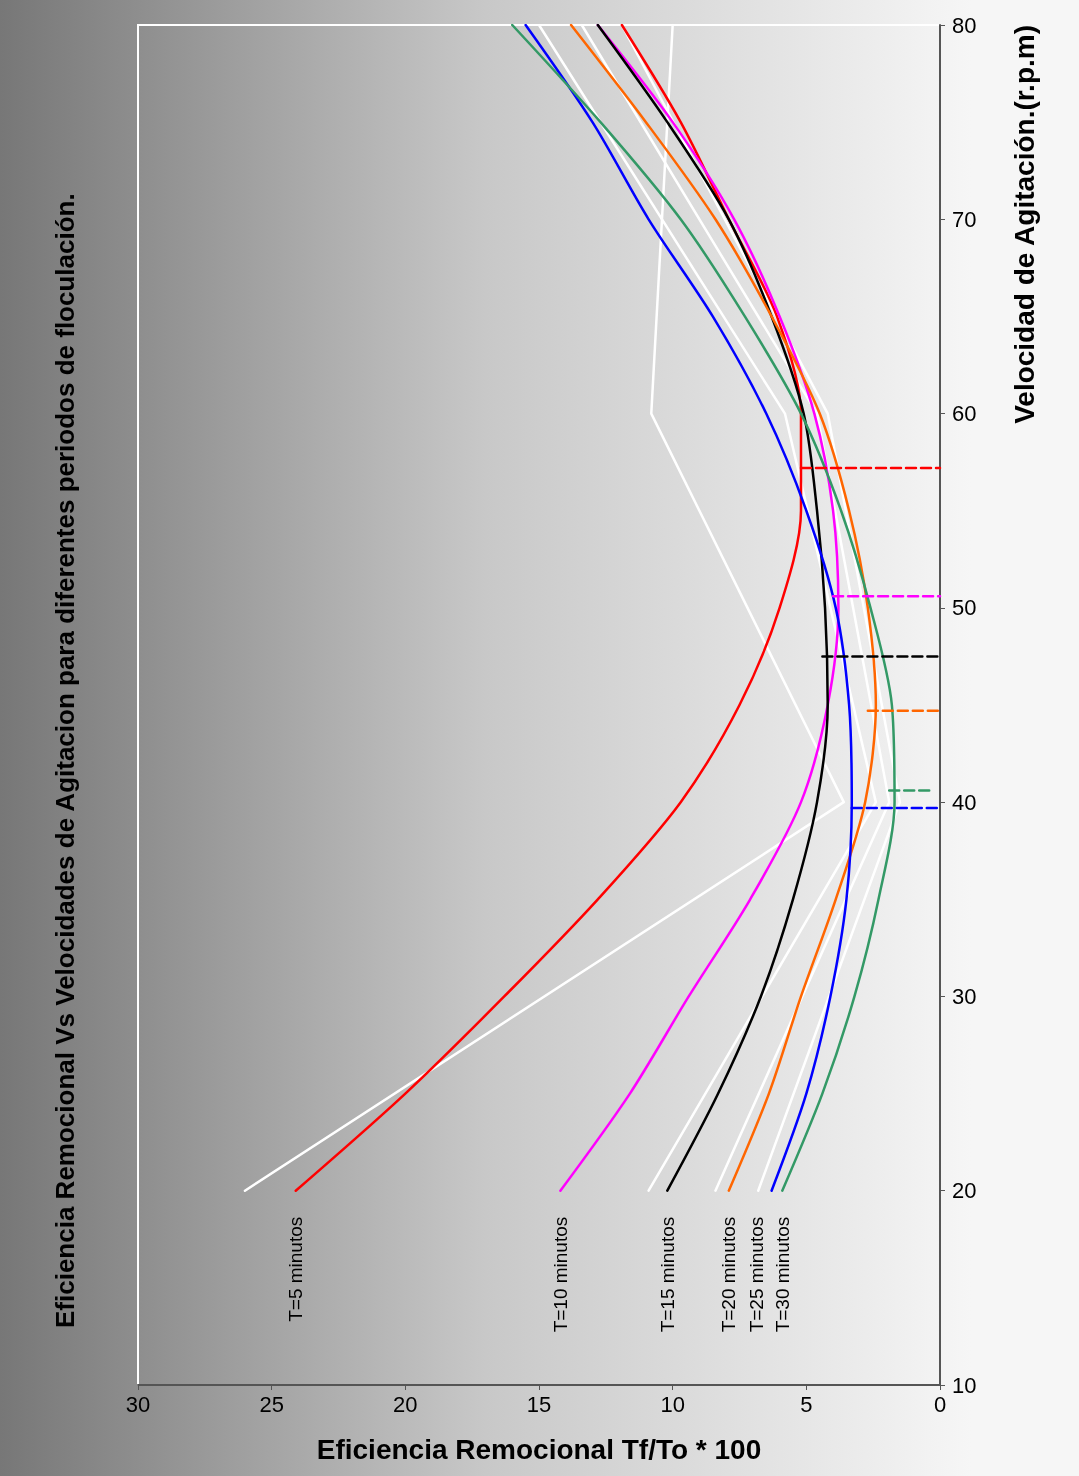 This screenshot has height=1476, width=1079. What do you see at coordinates (964, 414) in the screenshot?
I see `y-tick-label: 60` at bounding box center [964, 414].